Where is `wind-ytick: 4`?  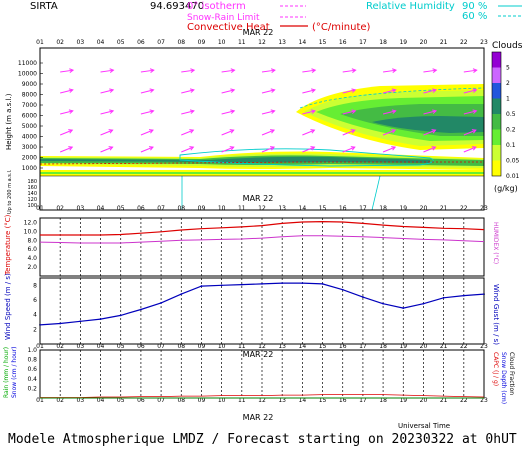 wind-ytick: 4 is located at coordinates (35, 315).